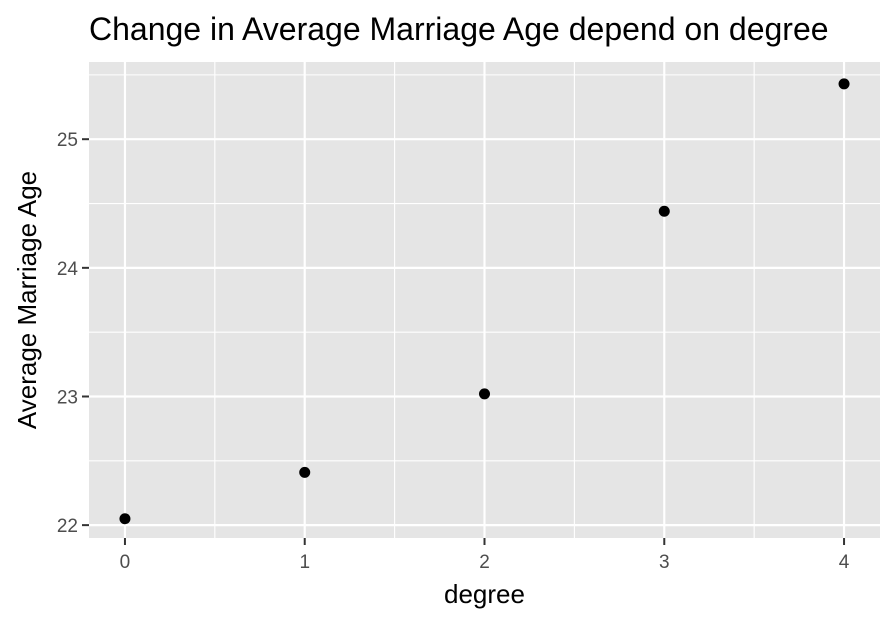 The image size is (896, 622). I want to click on x-tick-label: 4, so click(844, 562).